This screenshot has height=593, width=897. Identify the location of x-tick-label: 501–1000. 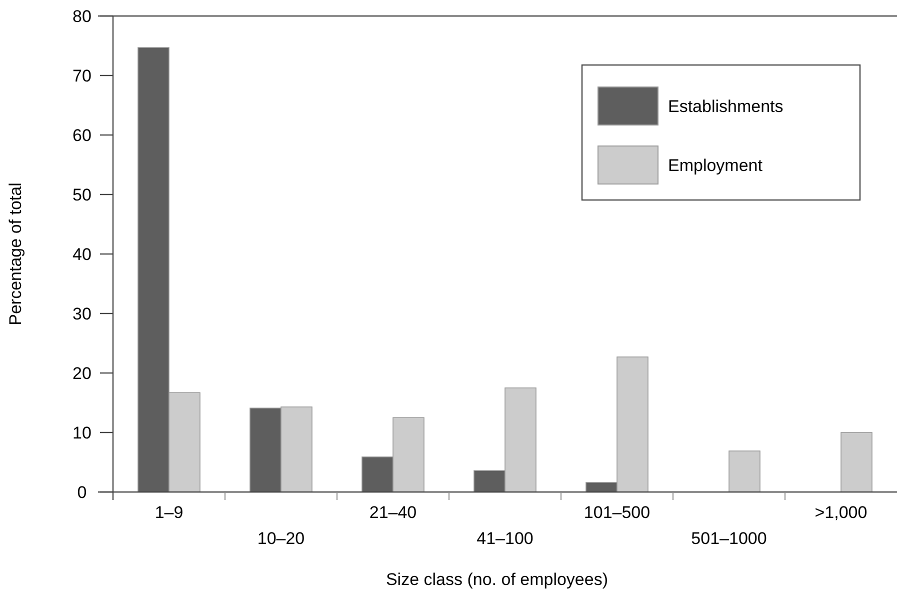
(729, 538).